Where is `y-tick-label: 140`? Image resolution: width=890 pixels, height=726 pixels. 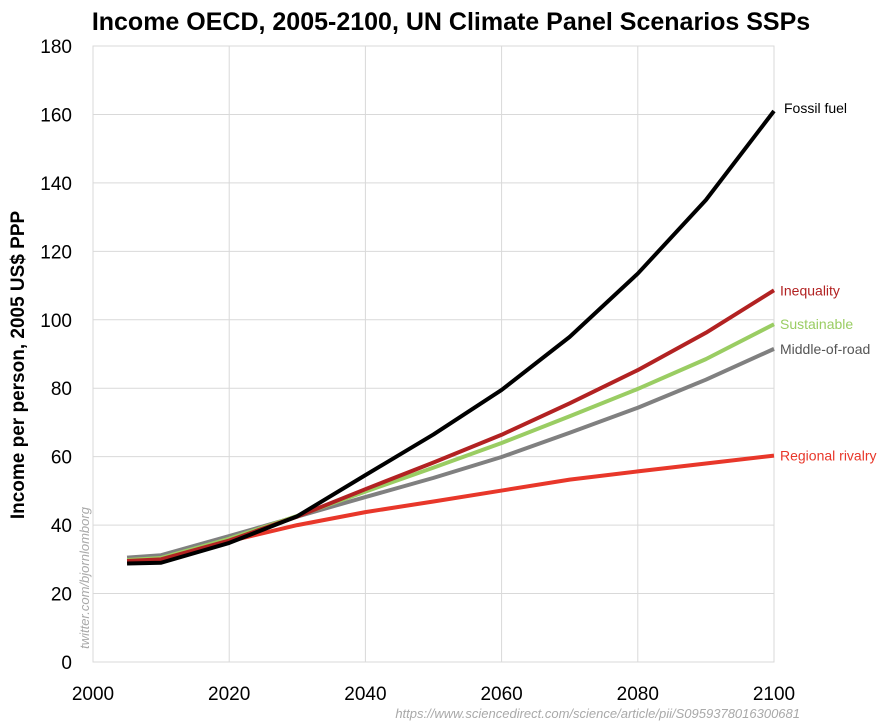
y-tick-label: 140 is located at coordinates (56, 184).